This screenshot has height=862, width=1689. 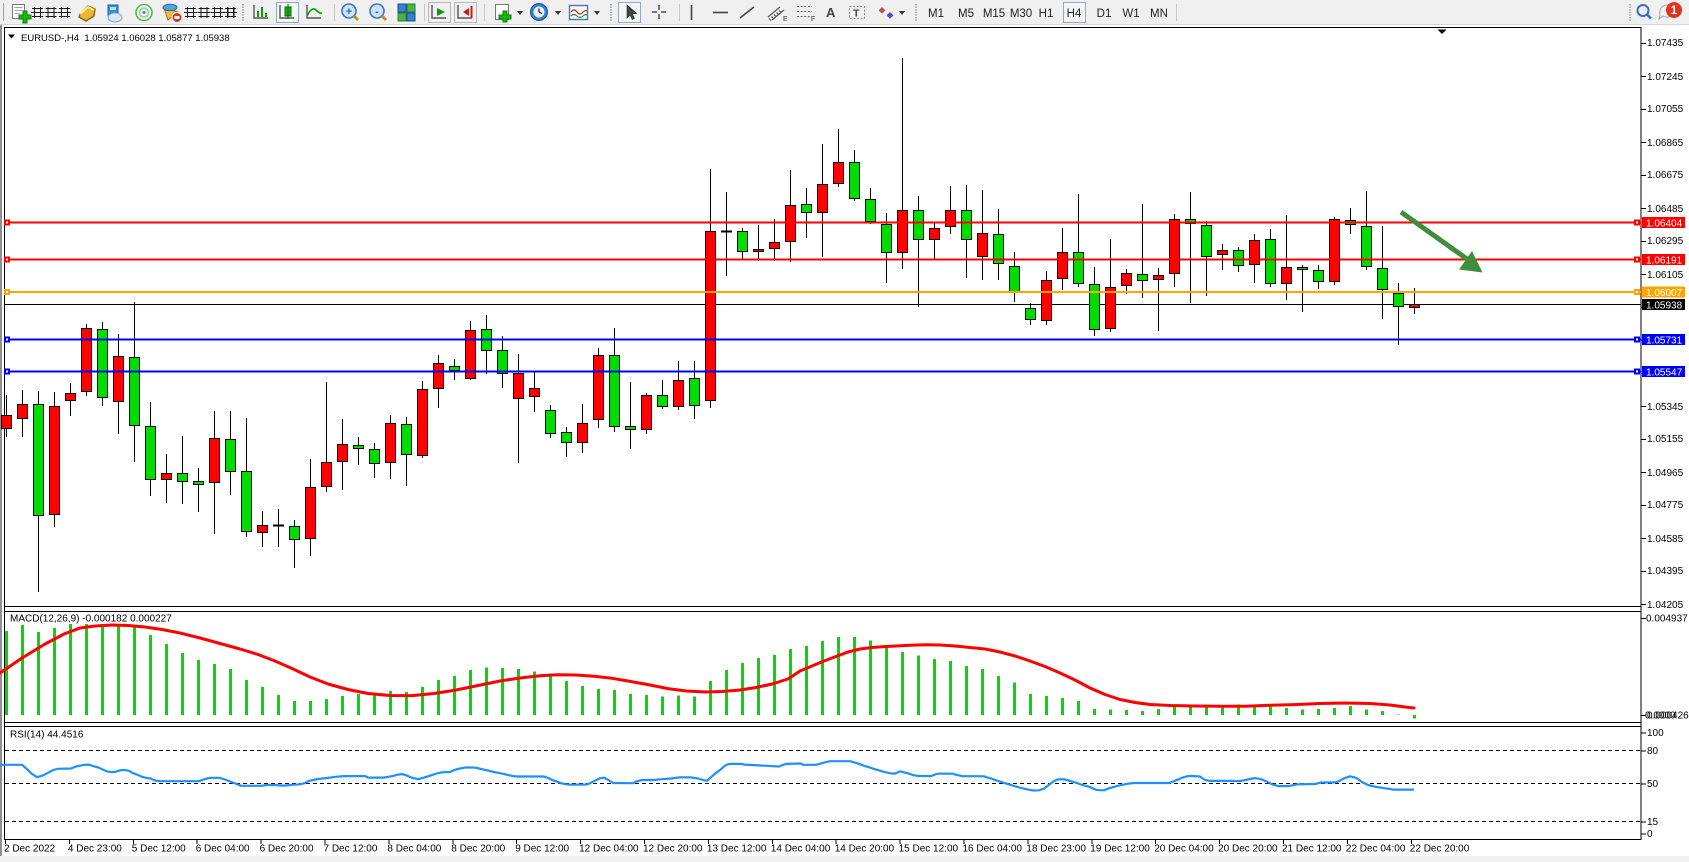 I want to click on svg-text: M5, so click(x=966, y=14).